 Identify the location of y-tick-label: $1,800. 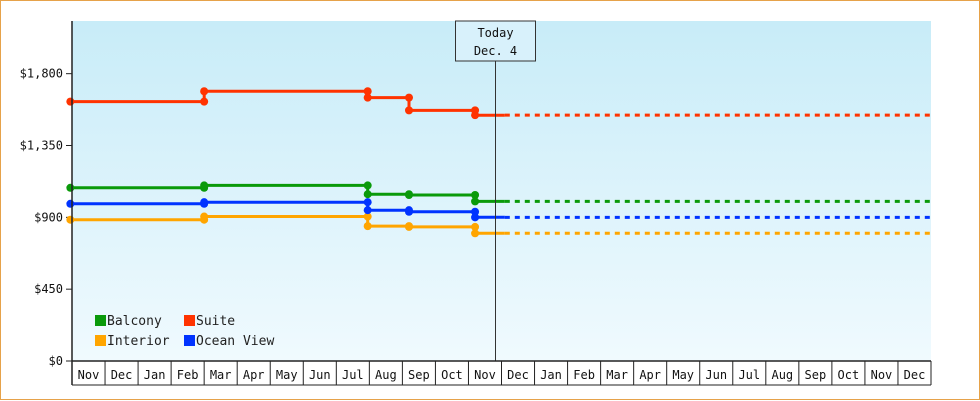
(41, 74).